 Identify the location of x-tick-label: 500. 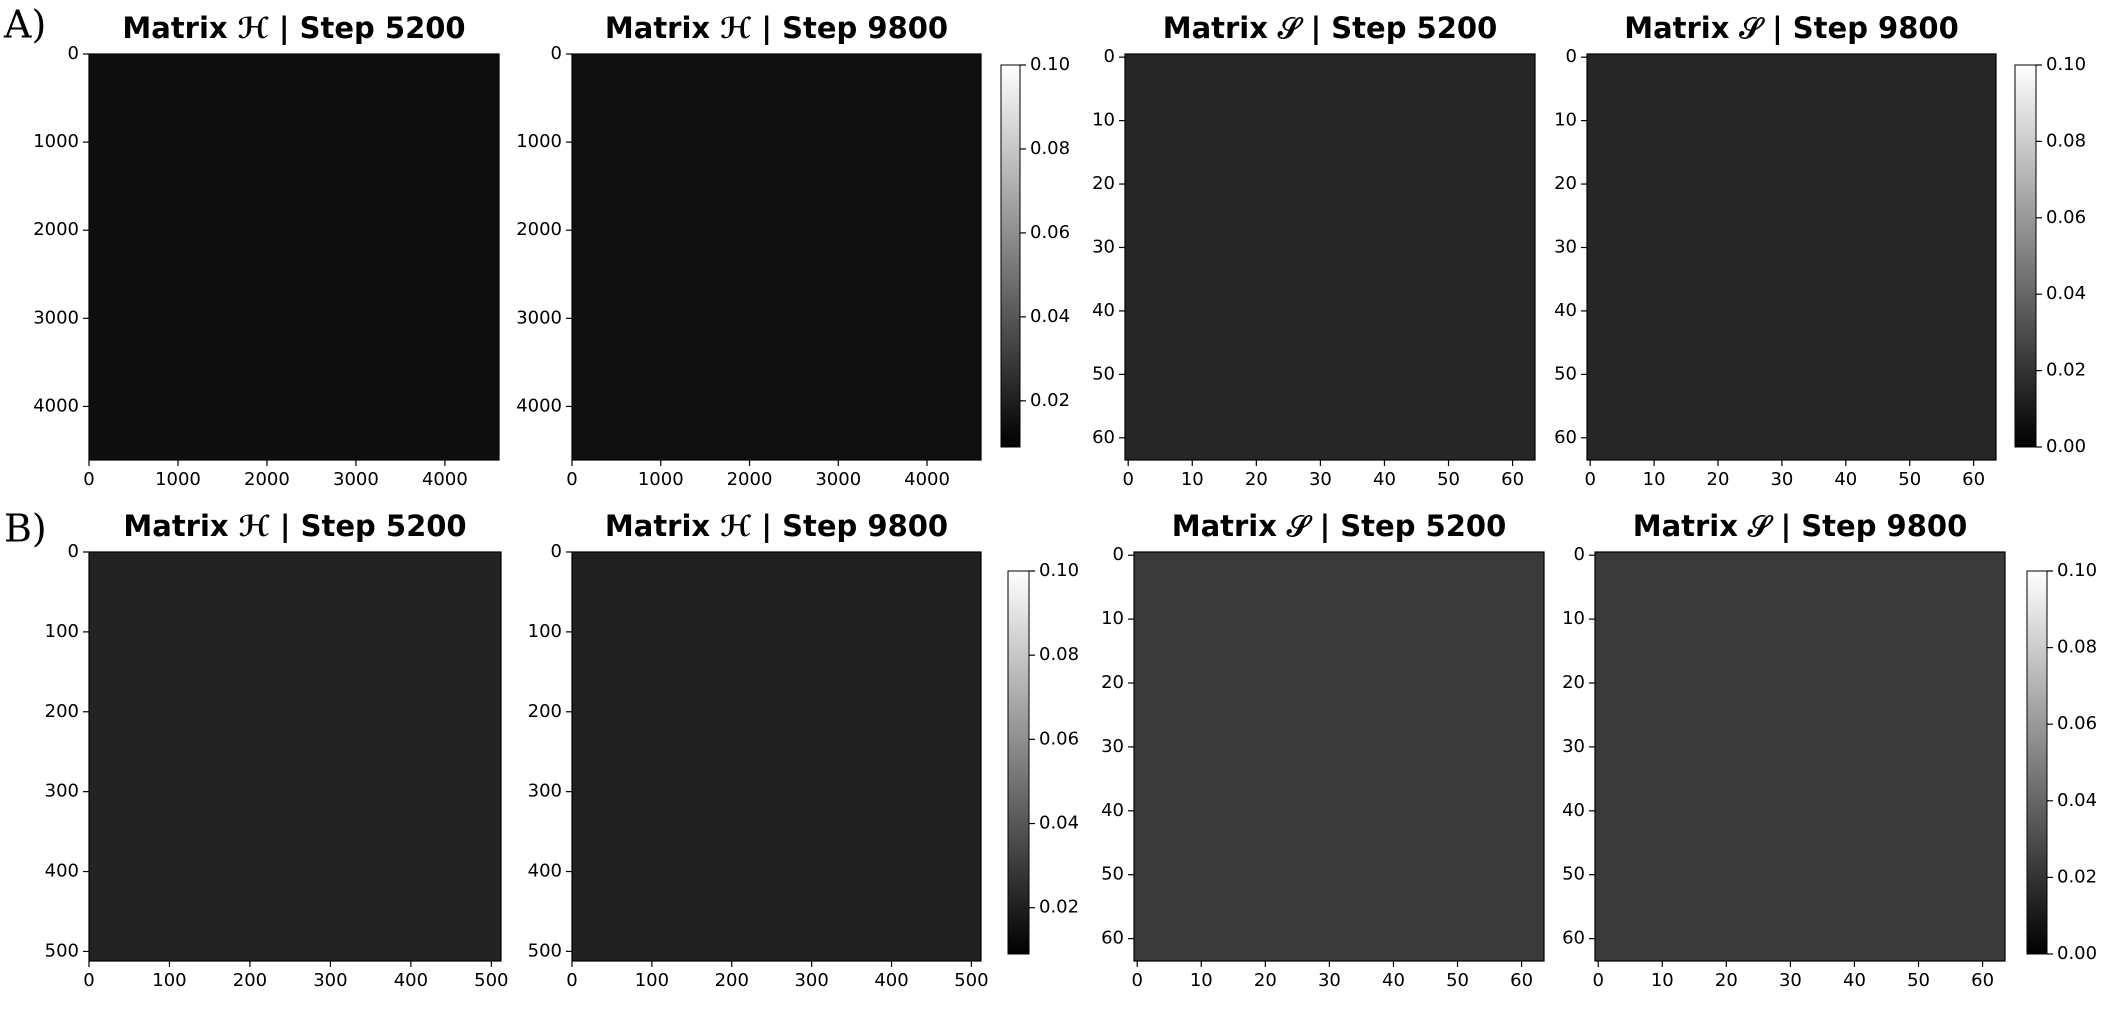
(491, 980).